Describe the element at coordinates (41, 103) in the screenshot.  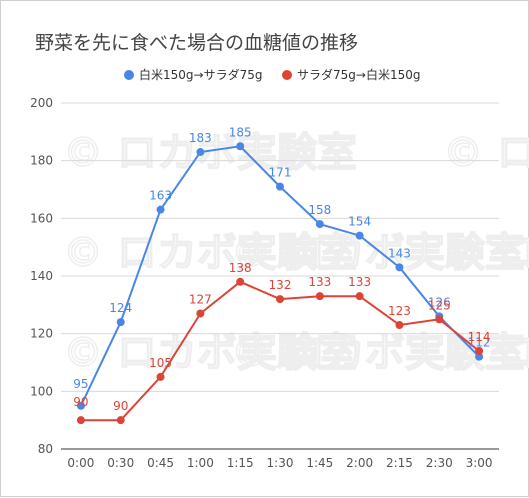
I see `y-tick-label: 200` at that location.